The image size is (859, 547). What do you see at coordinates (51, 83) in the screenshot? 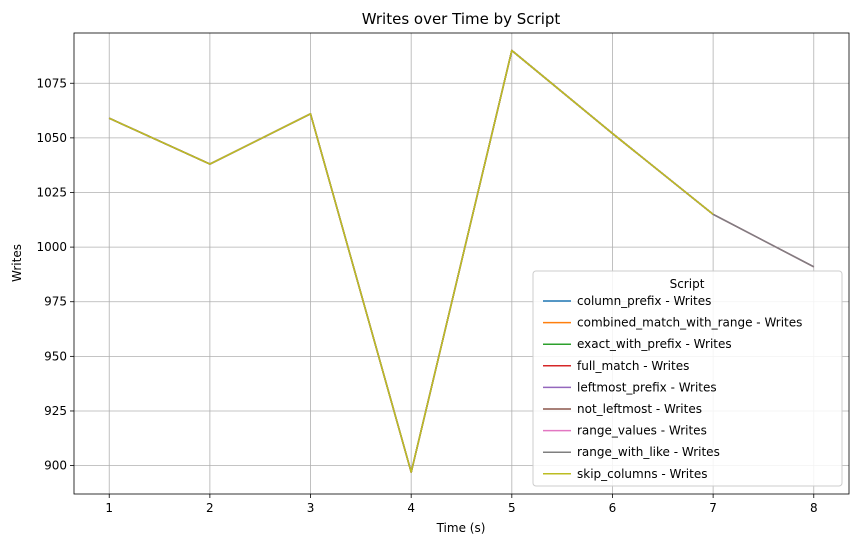
I see `y-tick-label: 1075` at bounding box center [51, 83].